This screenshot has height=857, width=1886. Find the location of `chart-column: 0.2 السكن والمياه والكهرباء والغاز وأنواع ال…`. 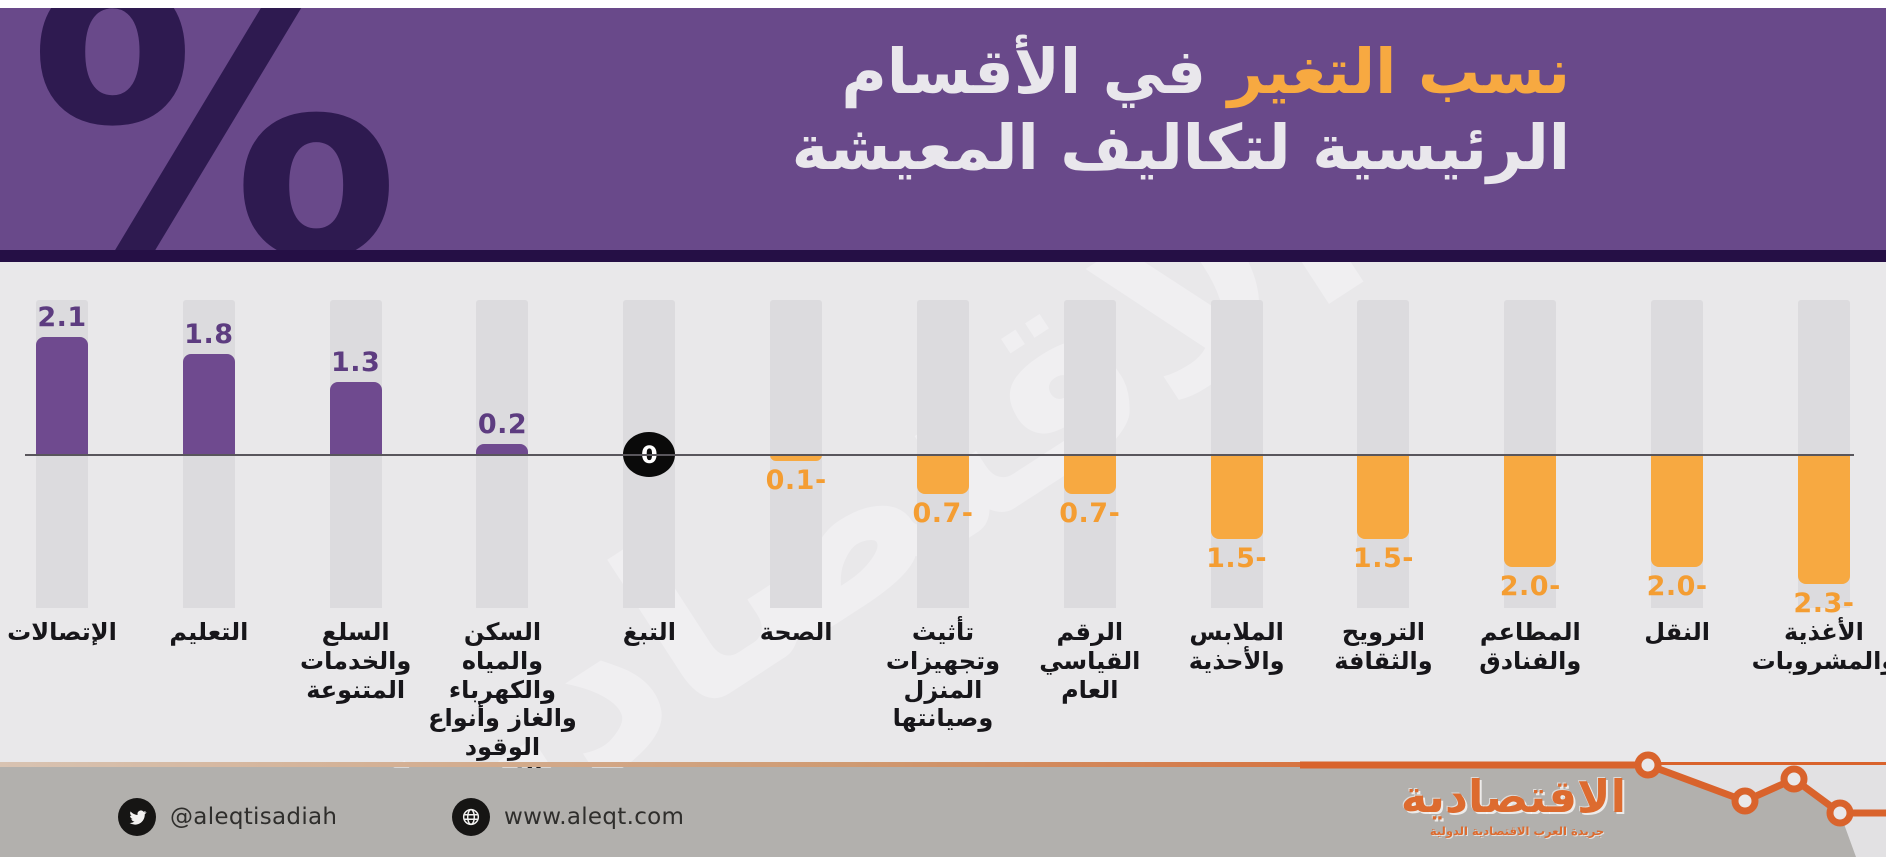

chart-column: 0.2 السكن والمياه والكهرباء والغاز وأنواع ال… is located at coordinates (502, 515).